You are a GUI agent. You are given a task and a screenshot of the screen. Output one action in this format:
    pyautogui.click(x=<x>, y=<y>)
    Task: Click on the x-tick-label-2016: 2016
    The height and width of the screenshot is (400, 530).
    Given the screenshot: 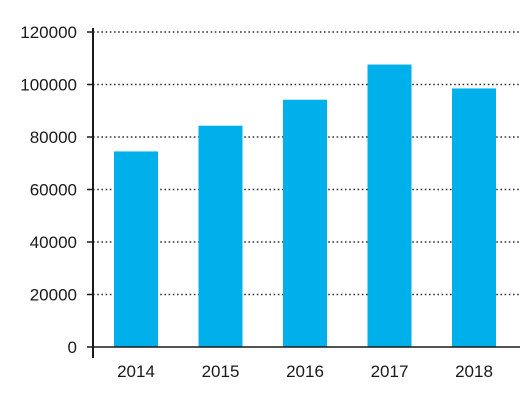 What is the action you would take?
    pyautogui.click(x=305, y=371)
    